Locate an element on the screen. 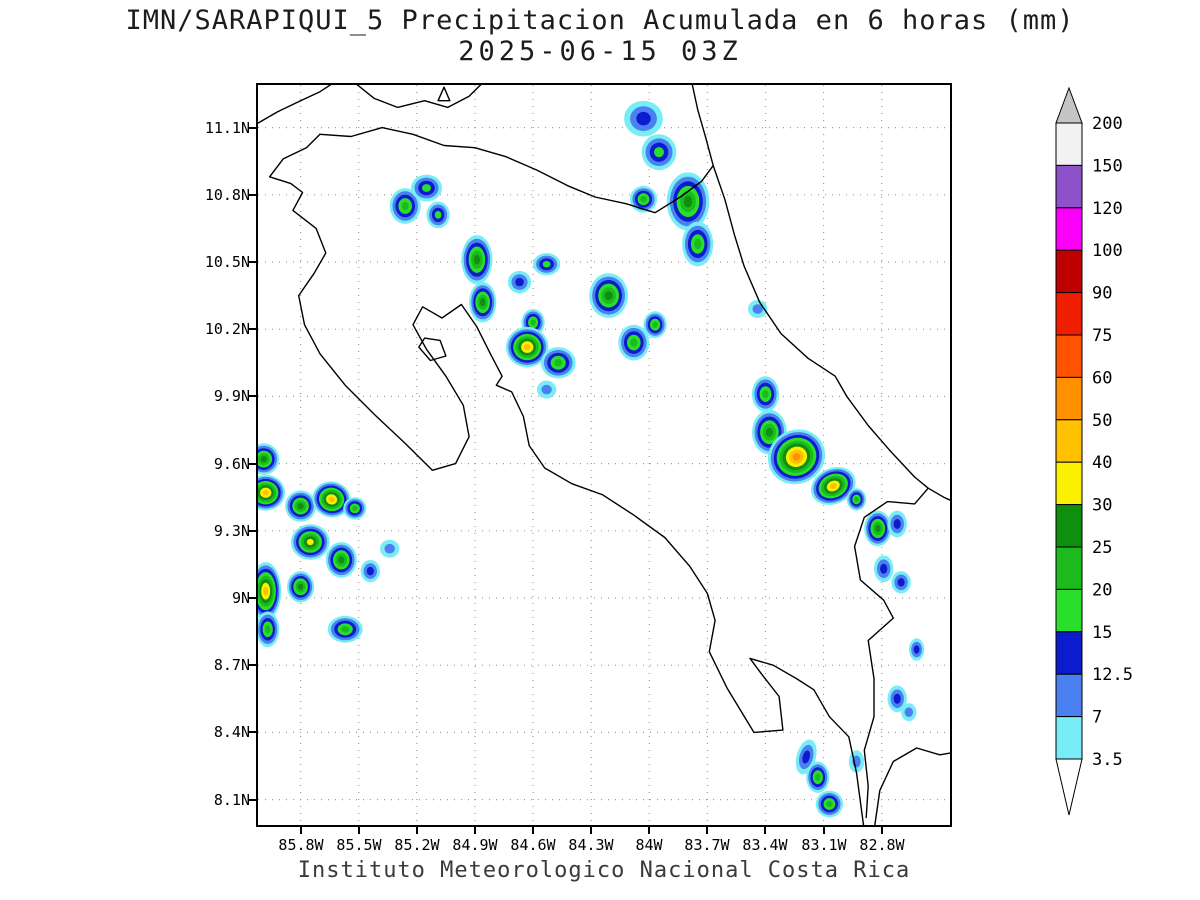 The image size is (1200, 900). y-tick-label: 10.5N is located at coordinates (227, 262).